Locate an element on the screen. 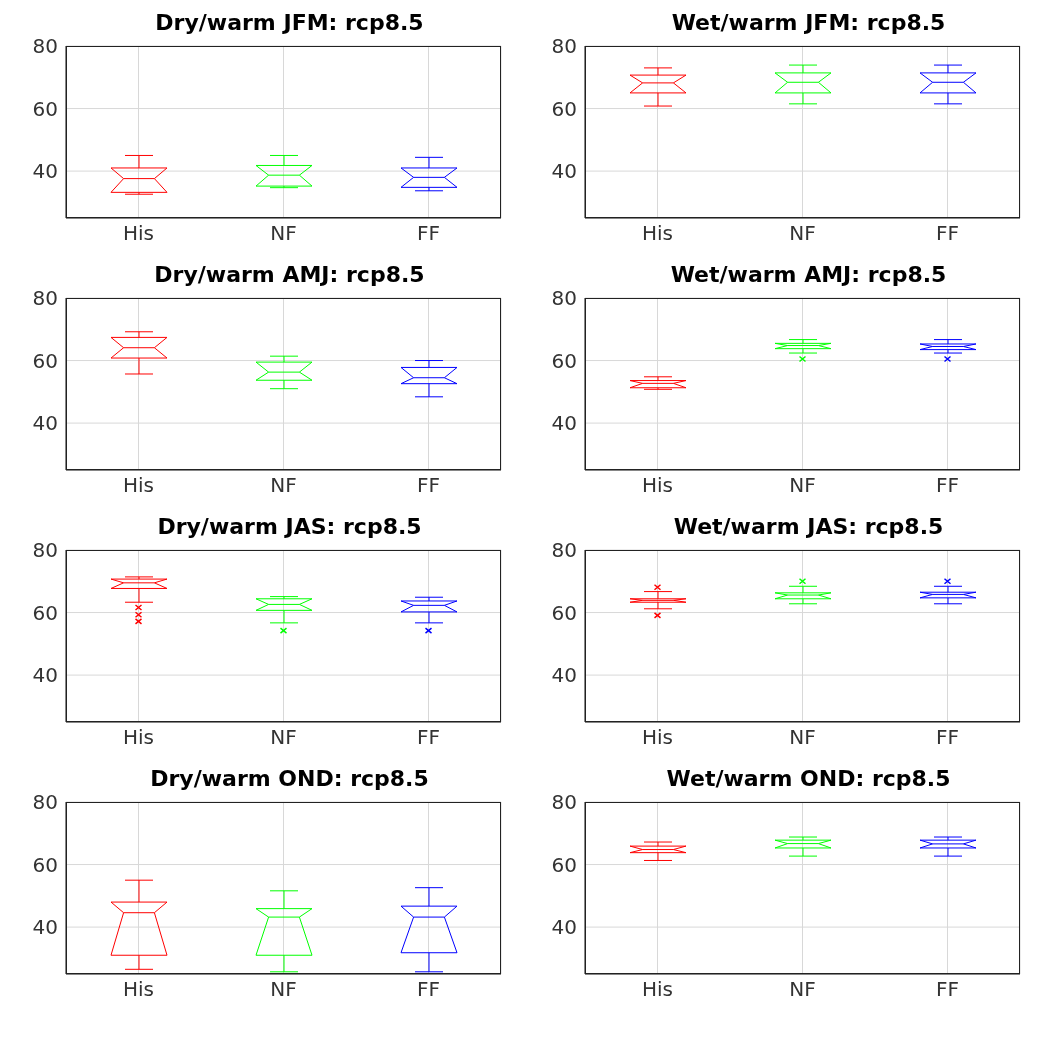 The image size is (1041, 1059). chart-title: Wet/warm AMJ: rcp8.5 is located at coordinates (808, 274).